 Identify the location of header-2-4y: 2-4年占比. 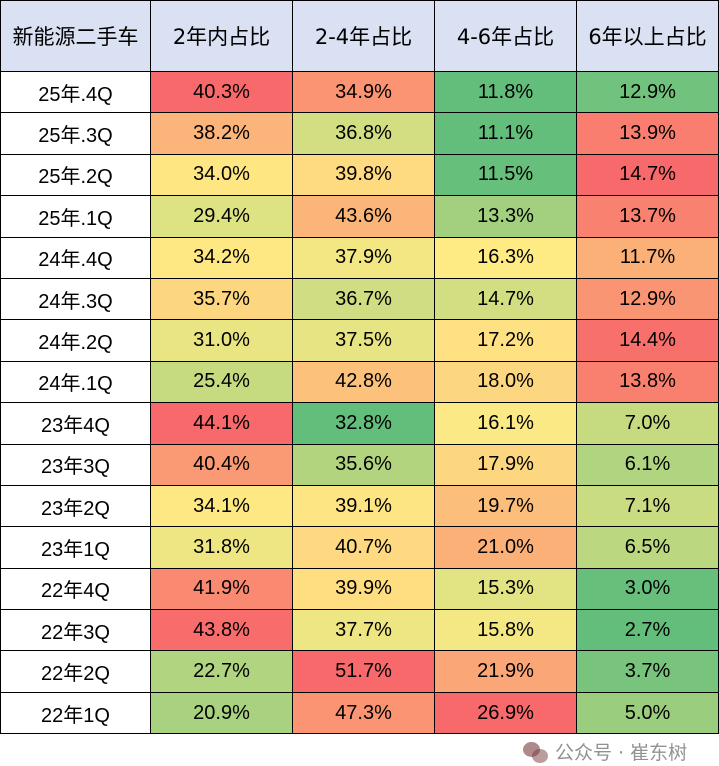
(363, 36).